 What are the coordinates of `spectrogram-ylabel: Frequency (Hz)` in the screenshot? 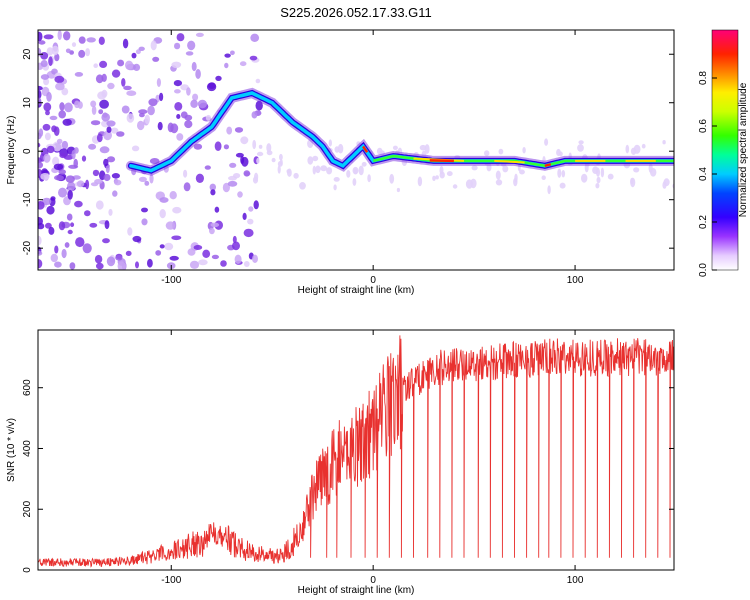 It's located at (11, 150).